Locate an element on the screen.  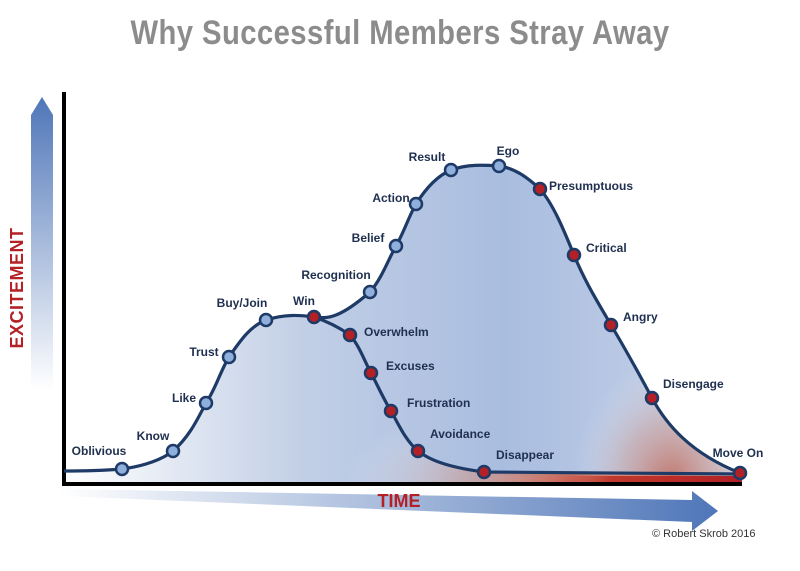
stage-marker-move-on is located at coordinates (740, 473).